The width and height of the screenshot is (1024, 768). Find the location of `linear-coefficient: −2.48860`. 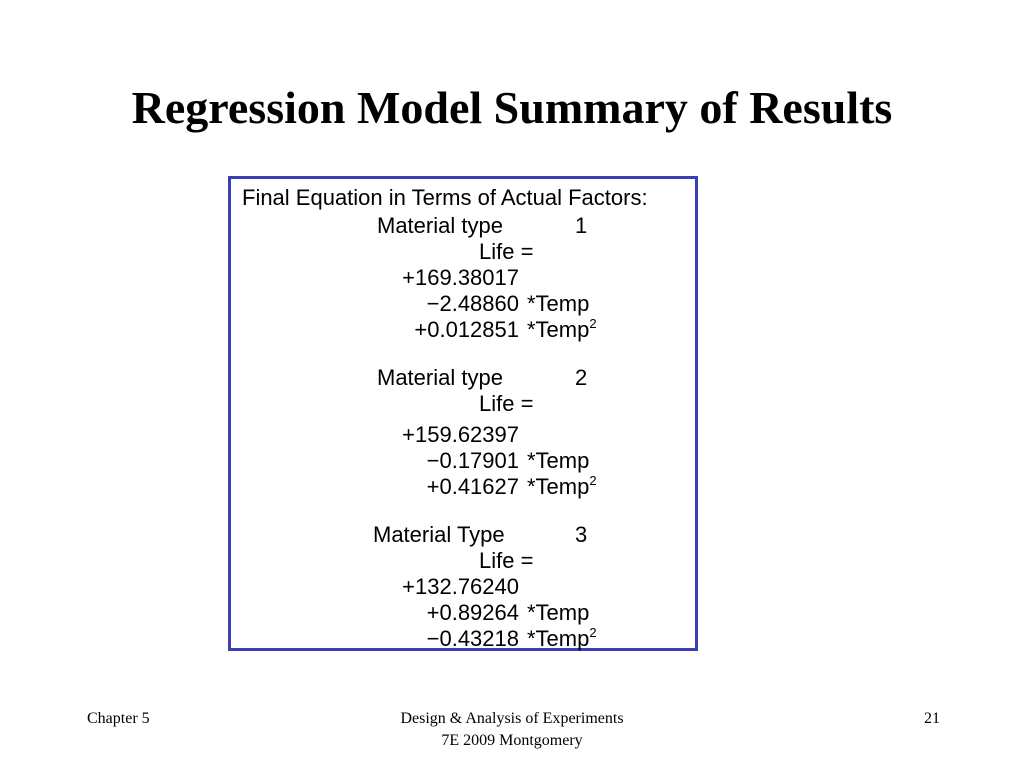

linear-coefficient: −2.48860 is located at coordinates (472, 303).